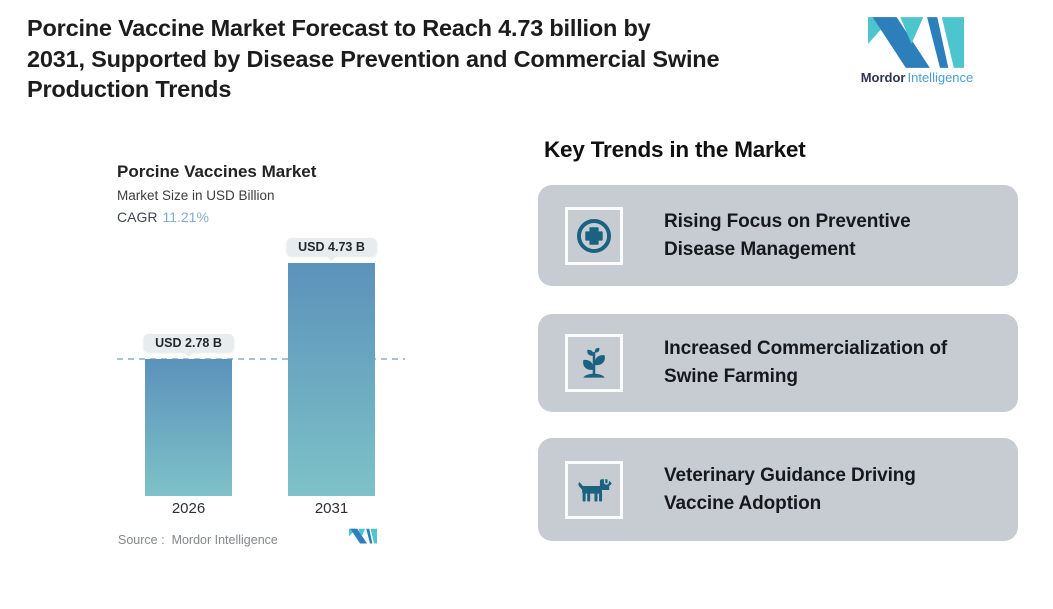 This screenshot has height=609, width=1053. What do you see at coordinates (331, 379) in the screenshot?
I see `chart-bar-2031` at bounding box center [331, 379].